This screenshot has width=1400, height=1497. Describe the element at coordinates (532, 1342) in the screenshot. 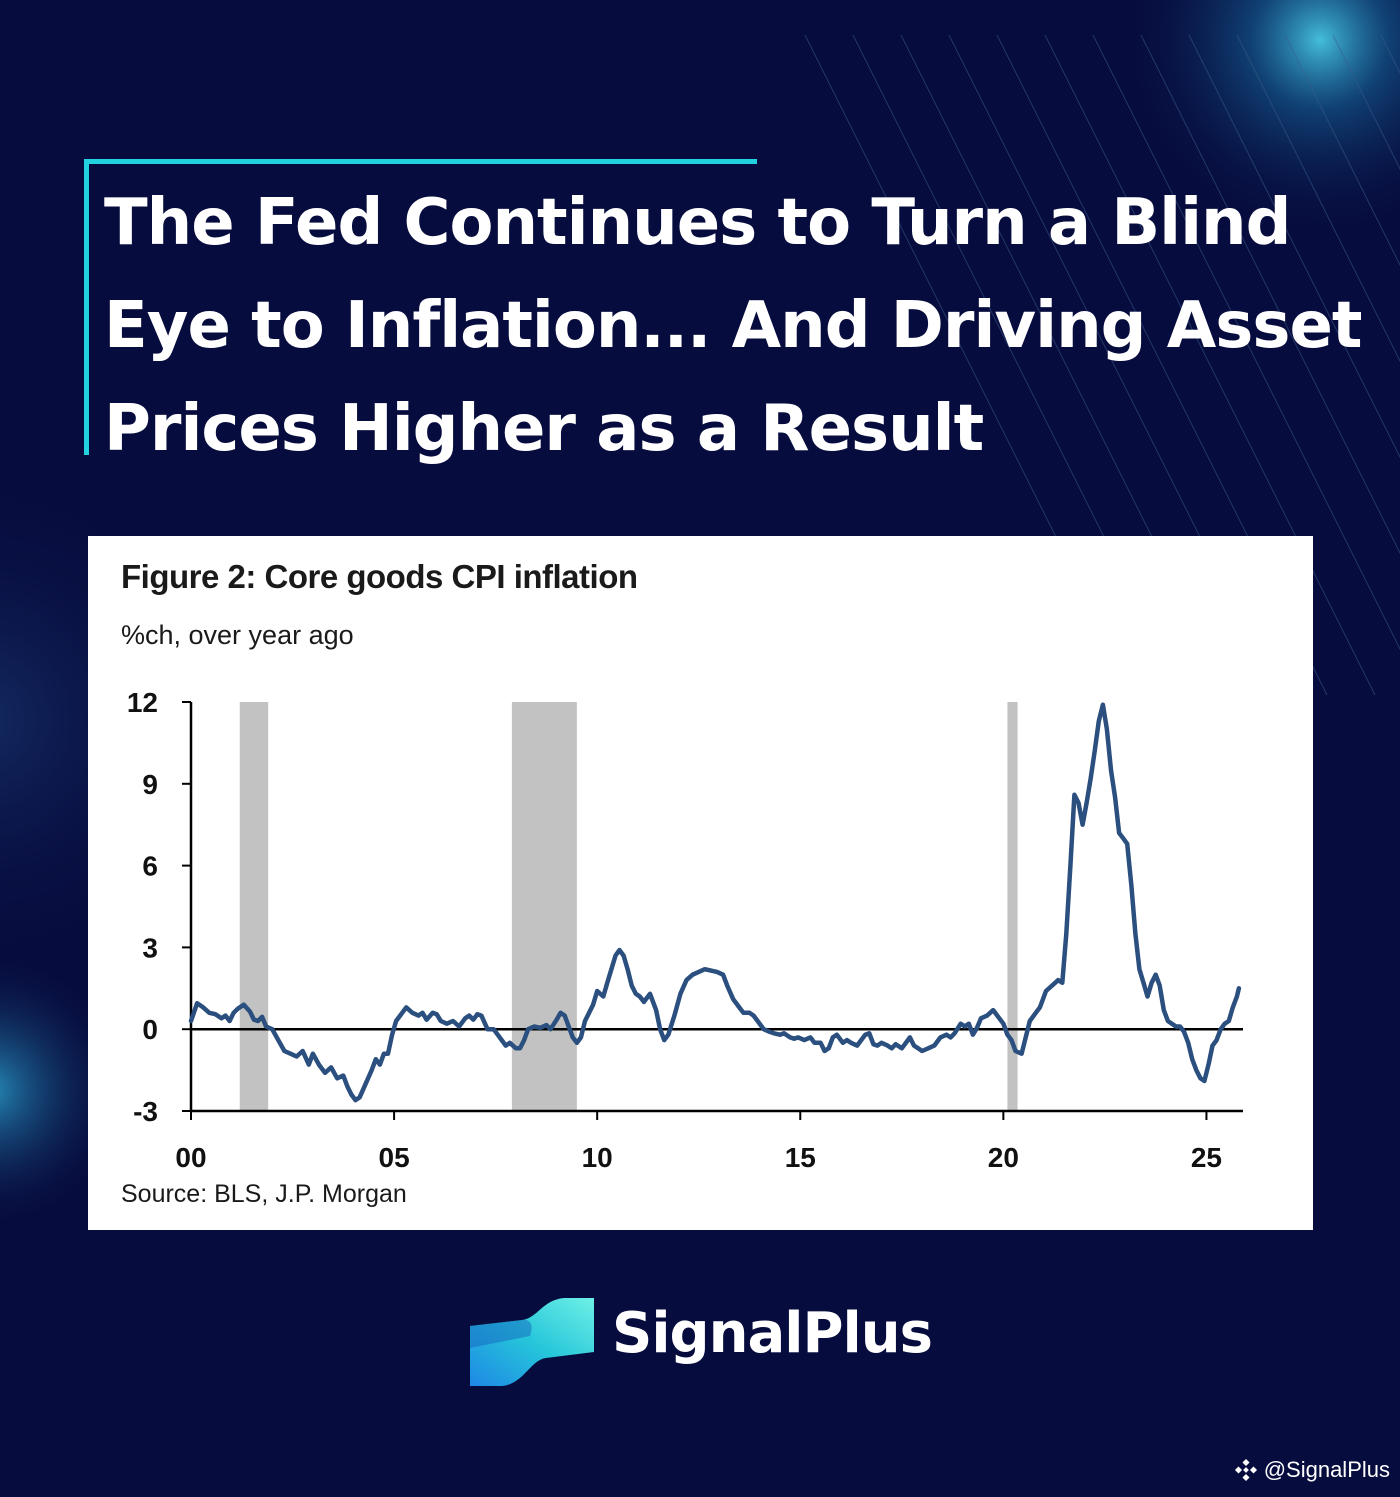

I see `signalplus-wave-logo` at that location.